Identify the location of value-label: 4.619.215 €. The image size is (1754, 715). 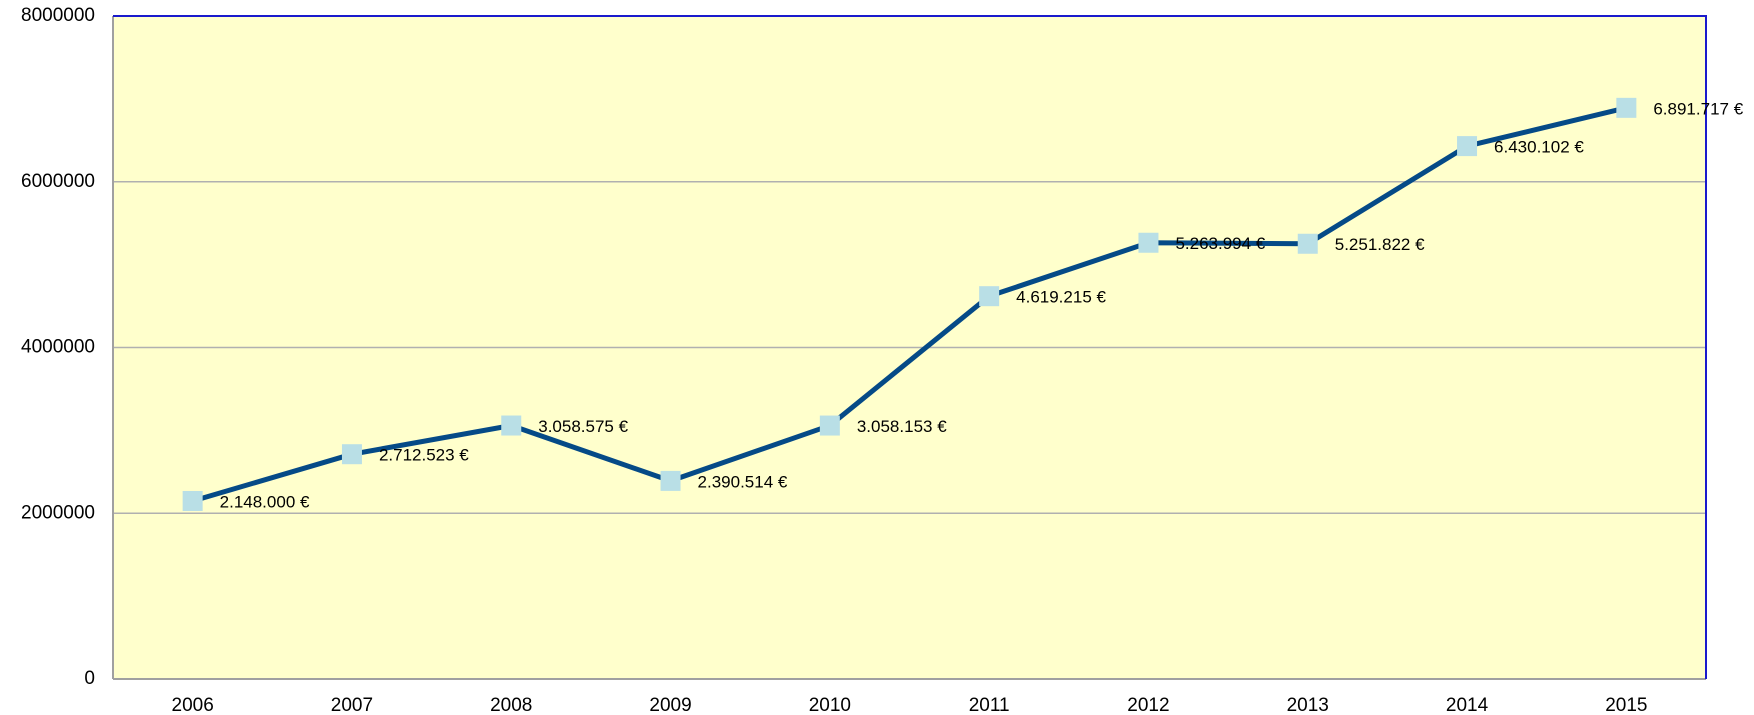
(1061, 297).